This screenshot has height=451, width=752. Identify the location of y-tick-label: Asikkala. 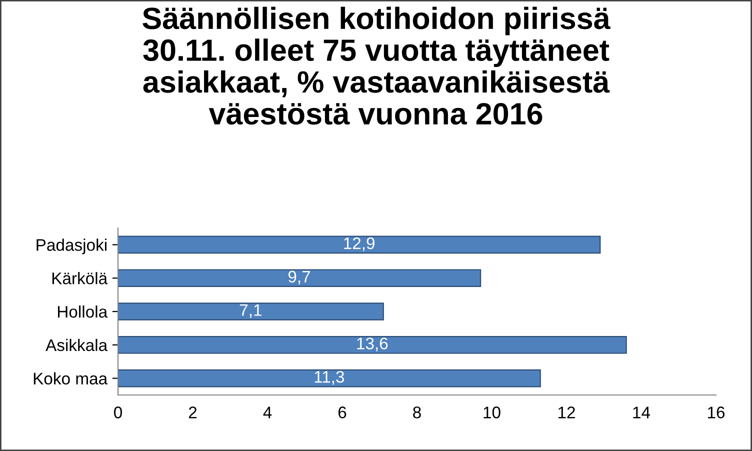
(77, 345).